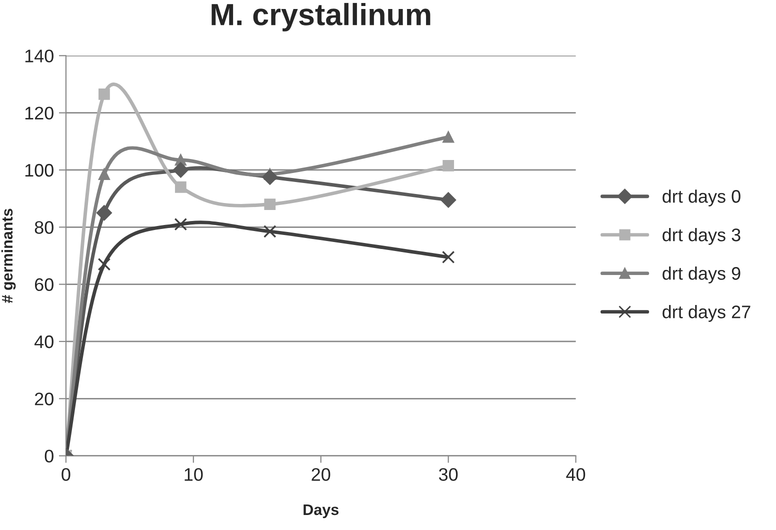  Describe the element at coordinates (193, 474) in the screenshot. I see `x-tick-label: 10` at that location.